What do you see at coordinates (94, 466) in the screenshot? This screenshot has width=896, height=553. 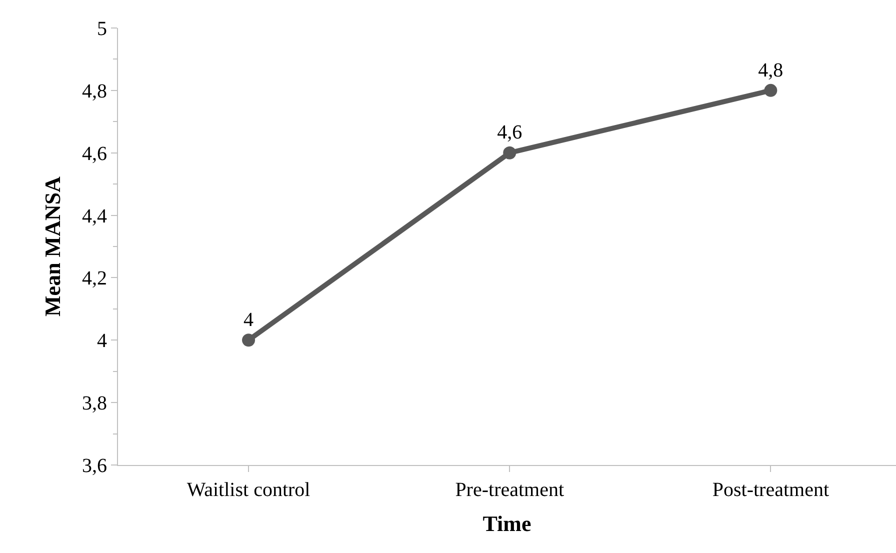 I see `y-tick-label: 3,6` at bounding box center [94, 466].